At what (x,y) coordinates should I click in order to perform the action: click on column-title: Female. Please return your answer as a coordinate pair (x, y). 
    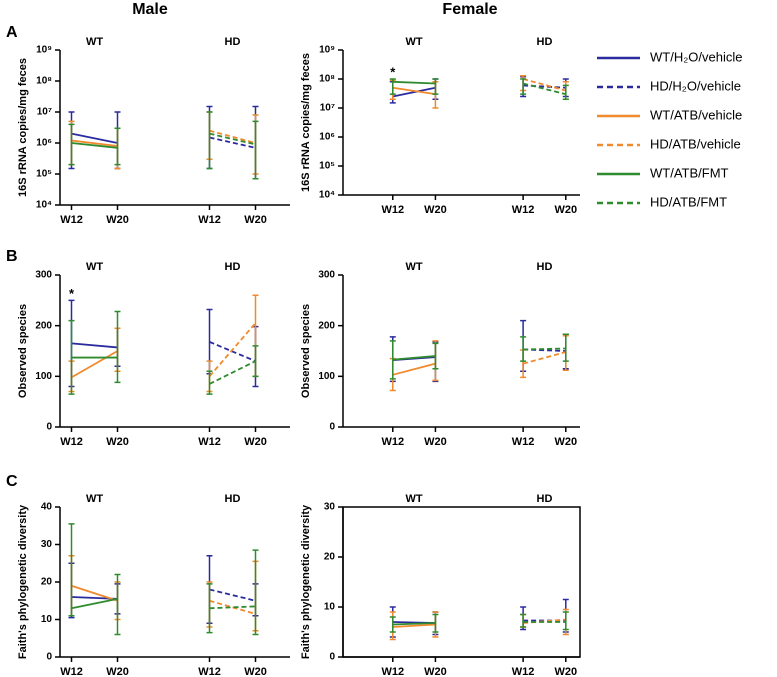
    Looking at the image, I should click on (469, 9).